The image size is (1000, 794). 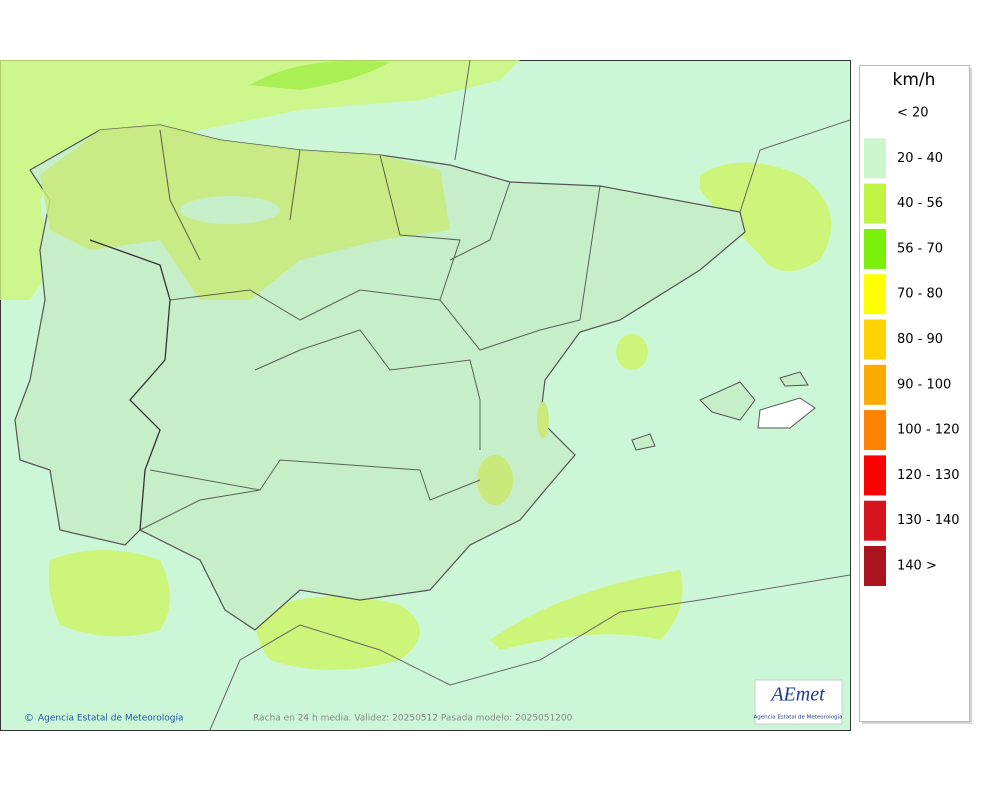 I want to click on land-calm, so click(x=230, y=210).